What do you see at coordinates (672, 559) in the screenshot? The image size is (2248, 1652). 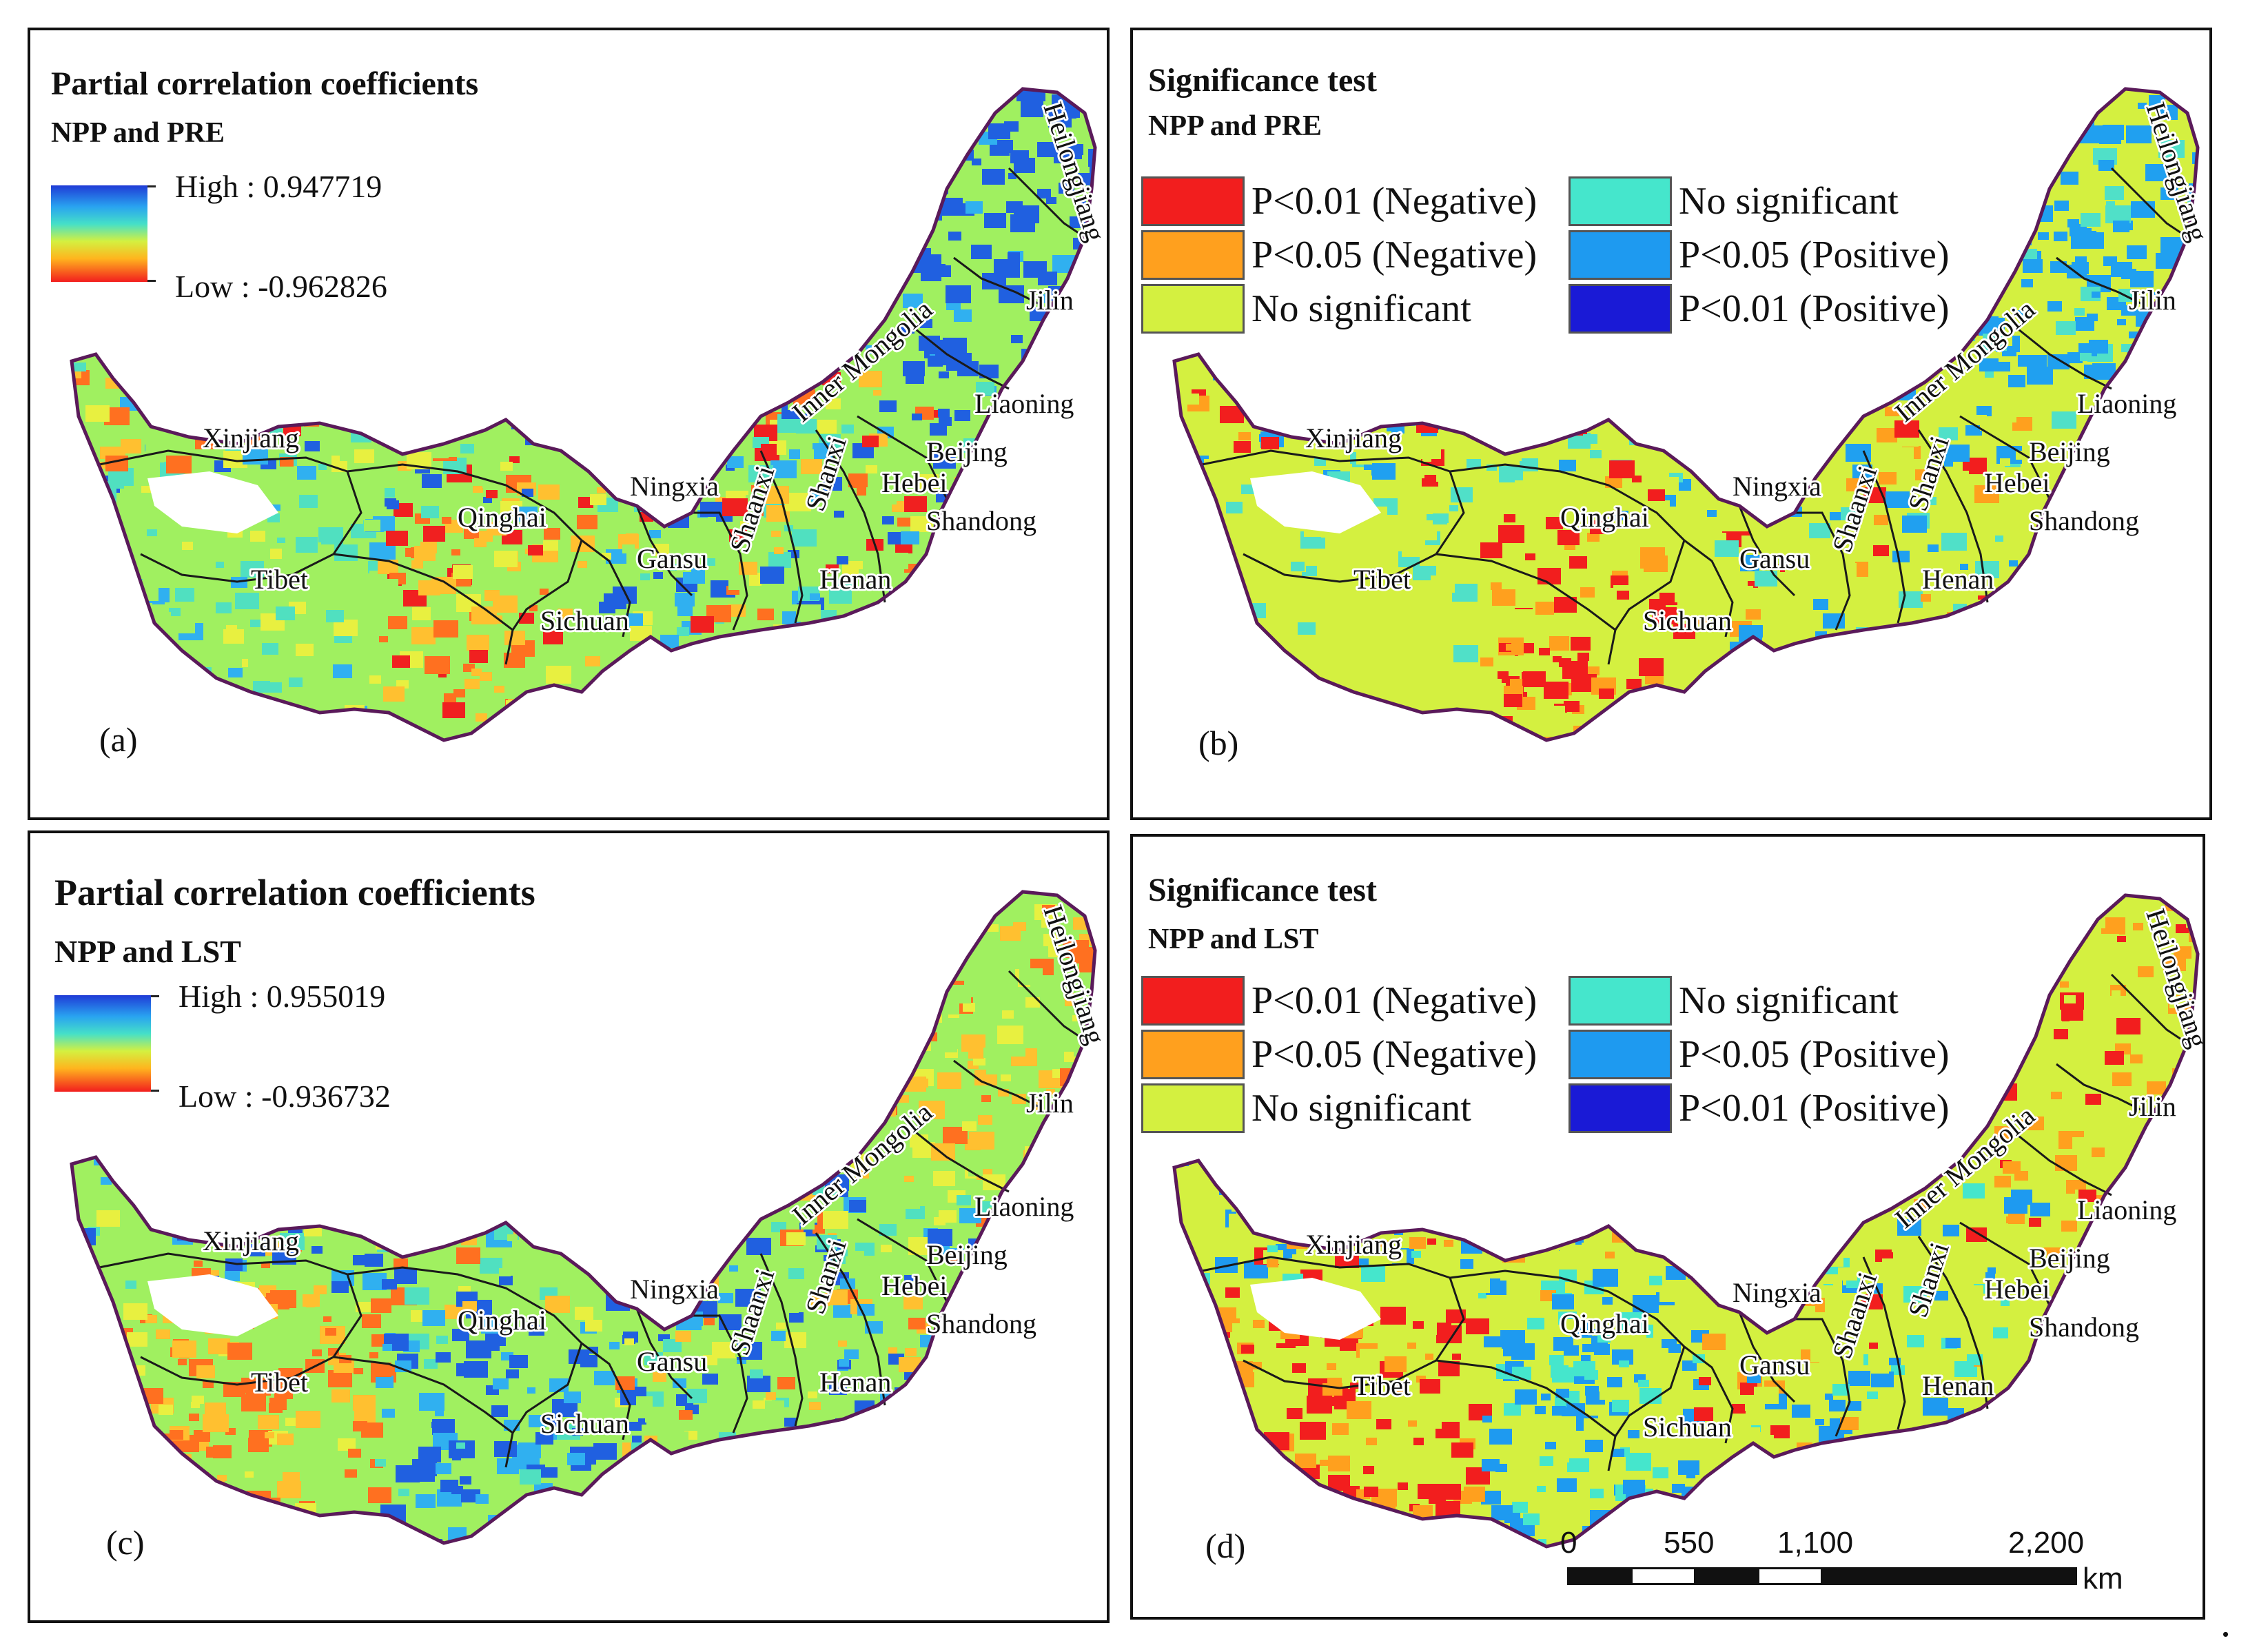 I see `province-label: Gansu` at bounding box center [672, 559].